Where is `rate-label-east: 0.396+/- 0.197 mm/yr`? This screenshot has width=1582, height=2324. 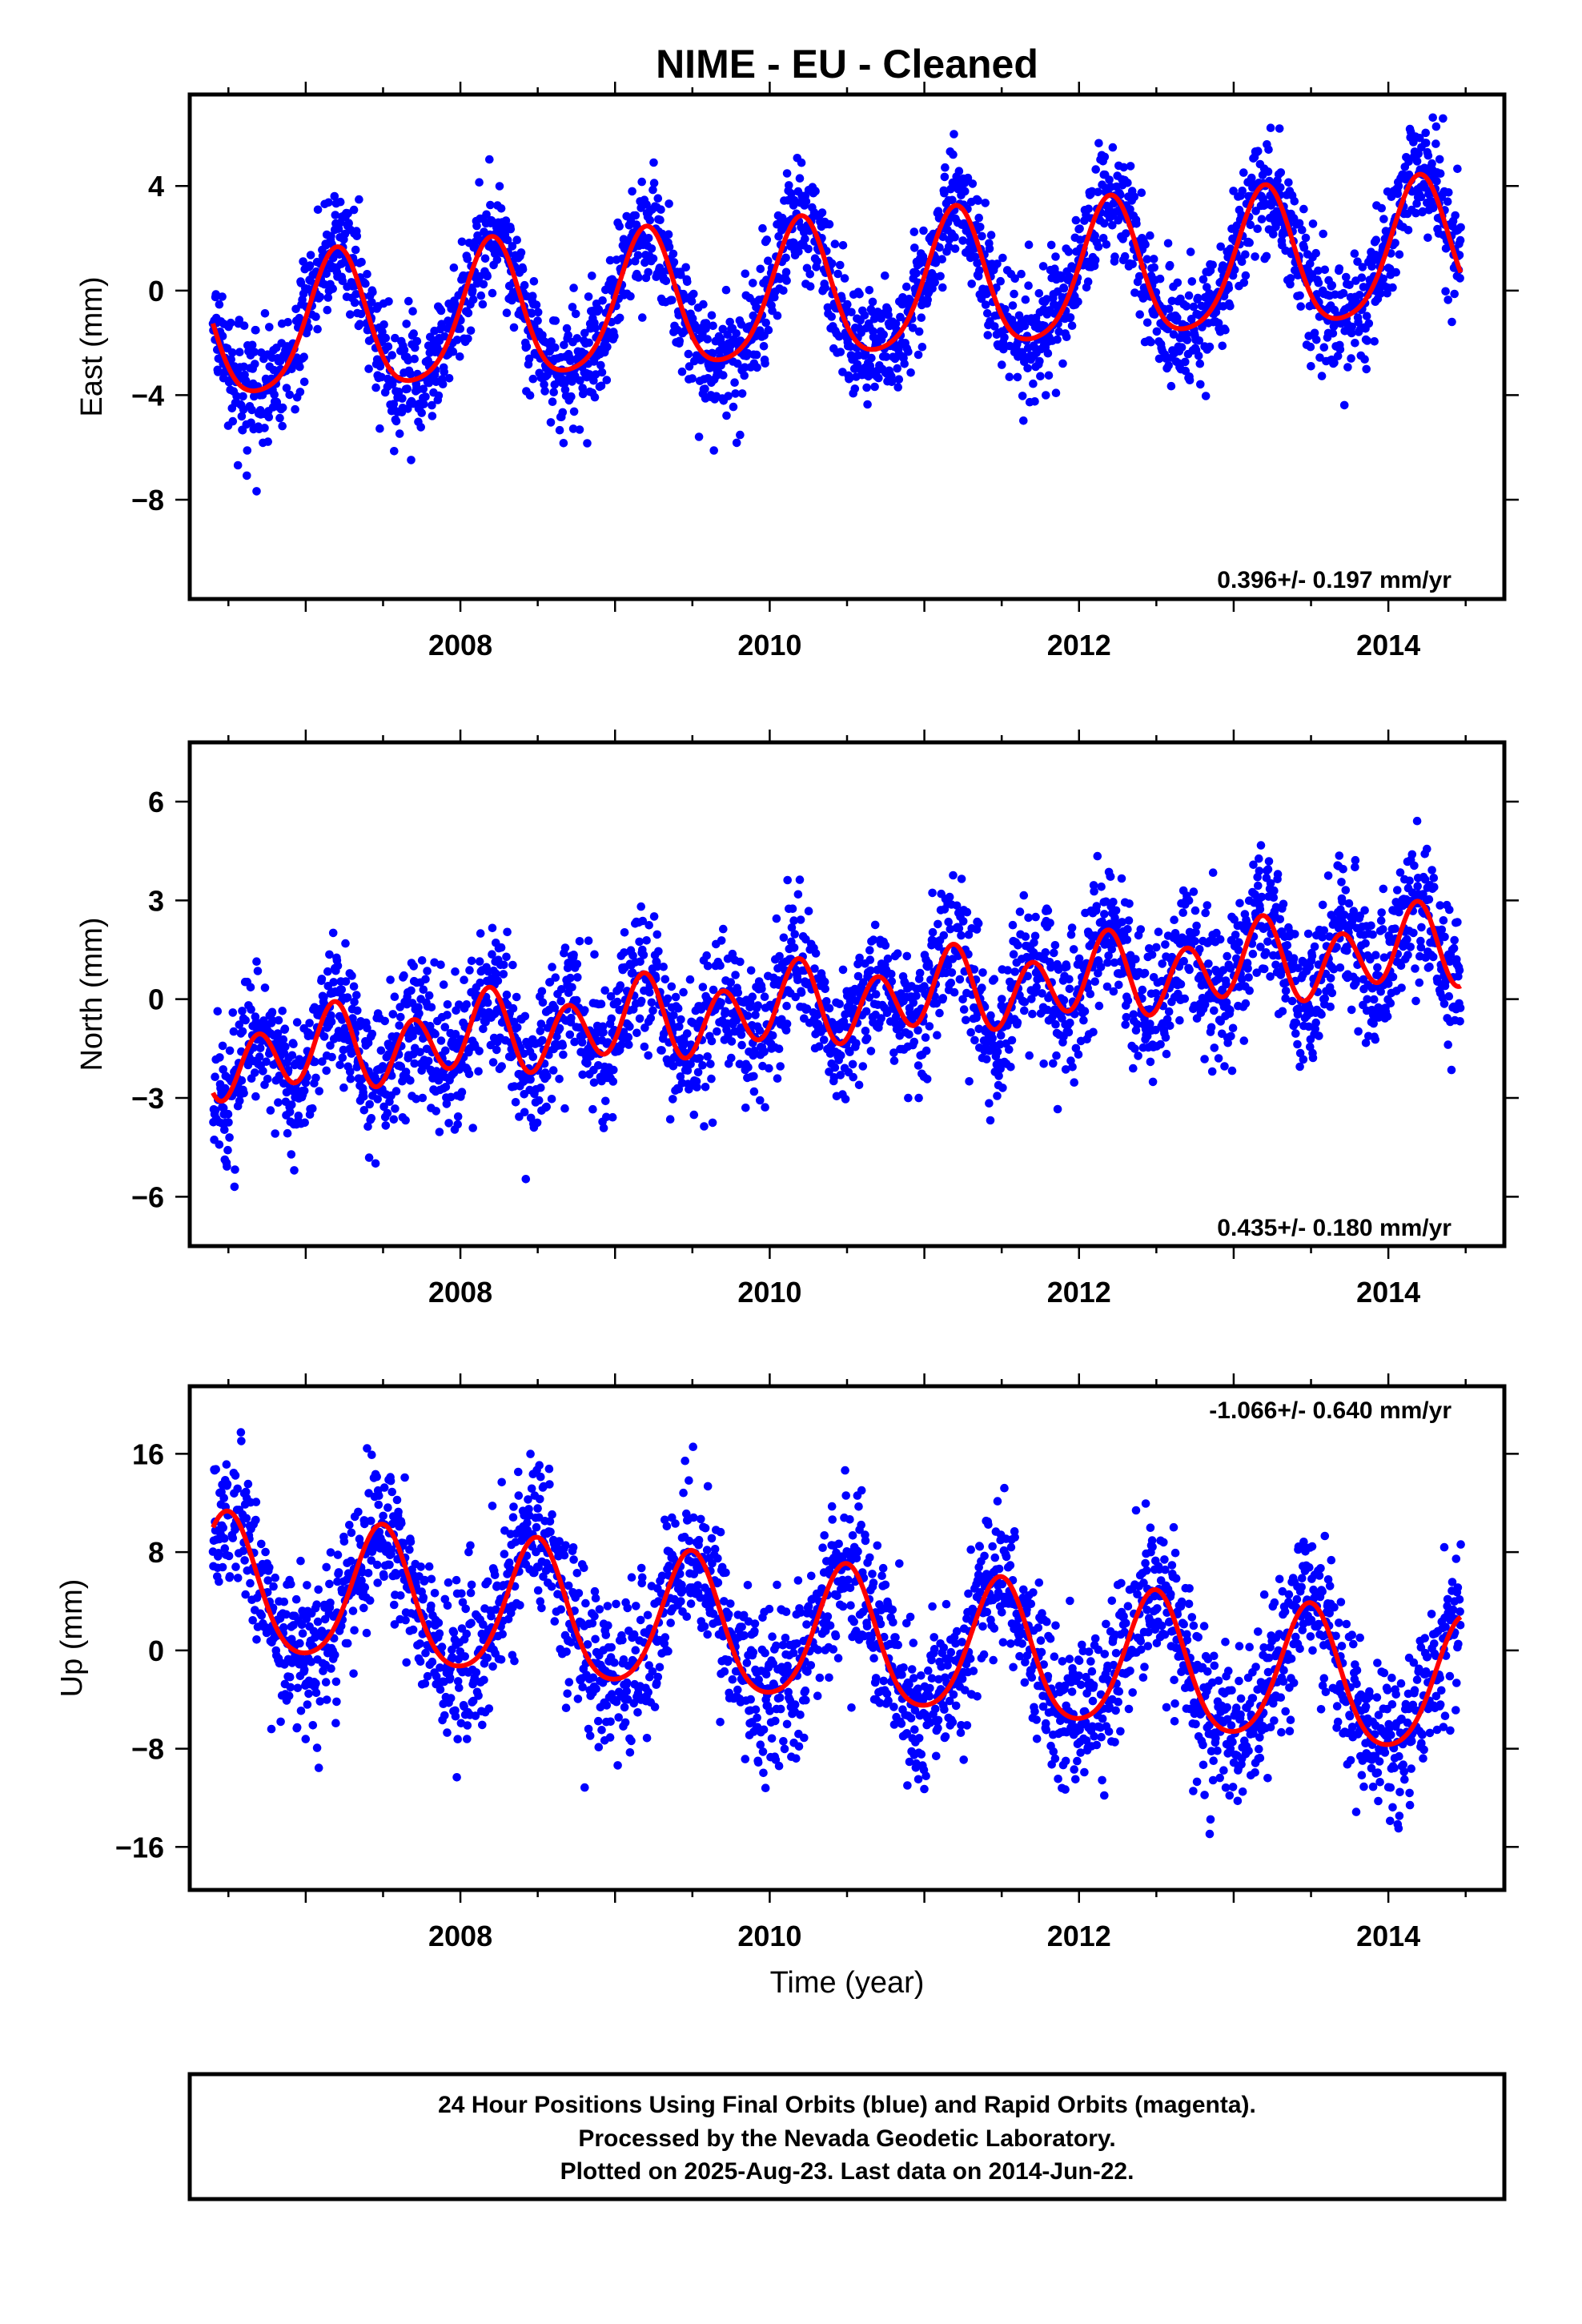
rate-label-east: 0.396+/- 0.197 mm/yr is located at coordinates (1334, 580).